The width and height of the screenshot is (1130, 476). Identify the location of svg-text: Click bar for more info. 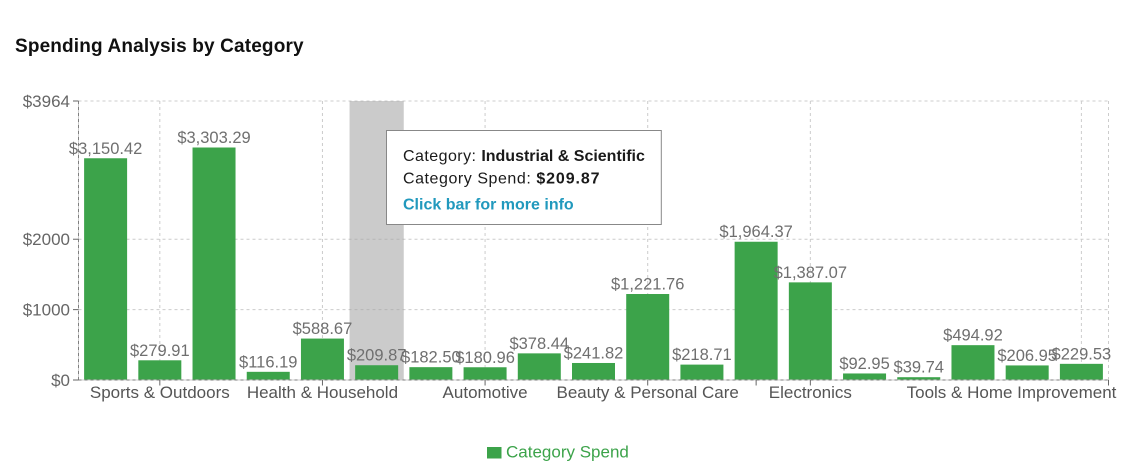
(488, 205).